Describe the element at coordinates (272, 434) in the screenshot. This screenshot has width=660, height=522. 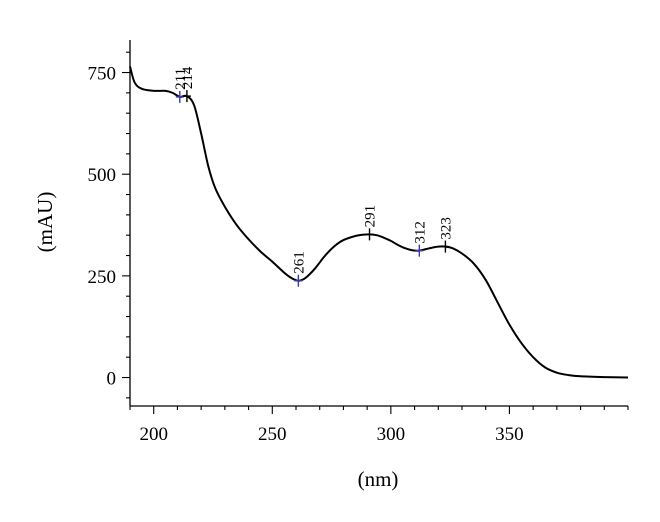
I see `x-tick-label: 250` at that location.